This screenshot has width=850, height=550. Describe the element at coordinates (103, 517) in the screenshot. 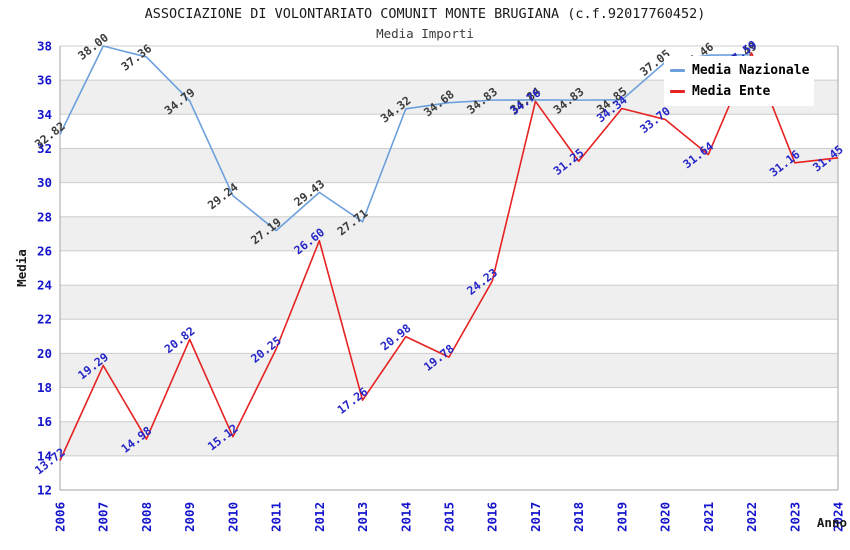

I see `x-tick-label: 2007` at that location.